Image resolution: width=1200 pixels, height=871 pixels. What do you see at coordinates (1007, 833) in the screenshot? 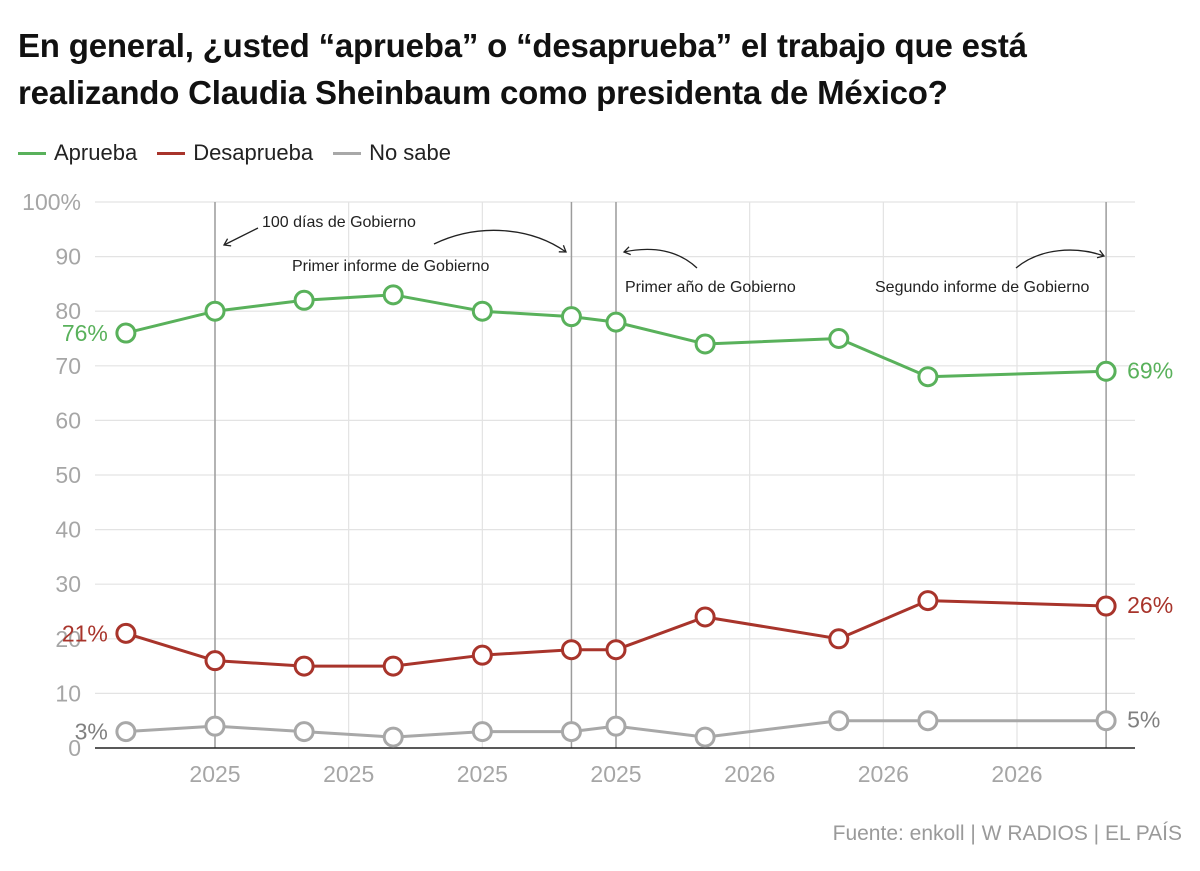
I see `source-note: Fuente: enkoll | W RADIOS | EL PAÍS` at bounding box center [1007, 833].